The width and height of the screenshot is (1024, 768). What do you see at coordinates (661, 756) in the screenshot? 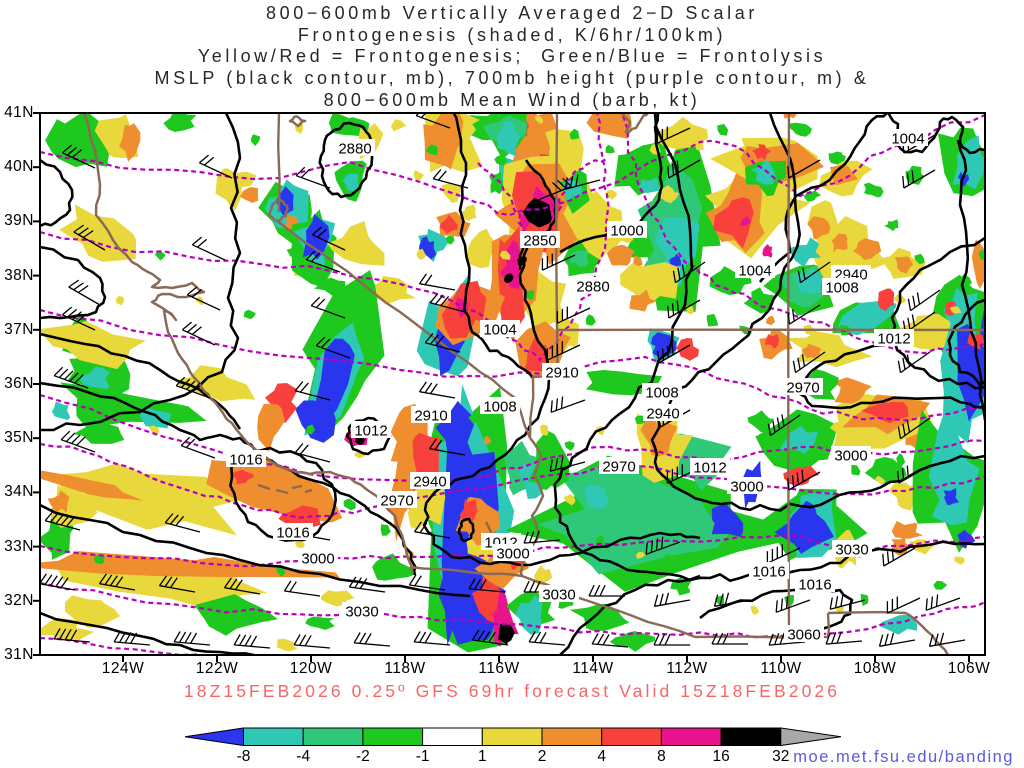
I see `svg-text: 8` at bounding box center [661, 756].